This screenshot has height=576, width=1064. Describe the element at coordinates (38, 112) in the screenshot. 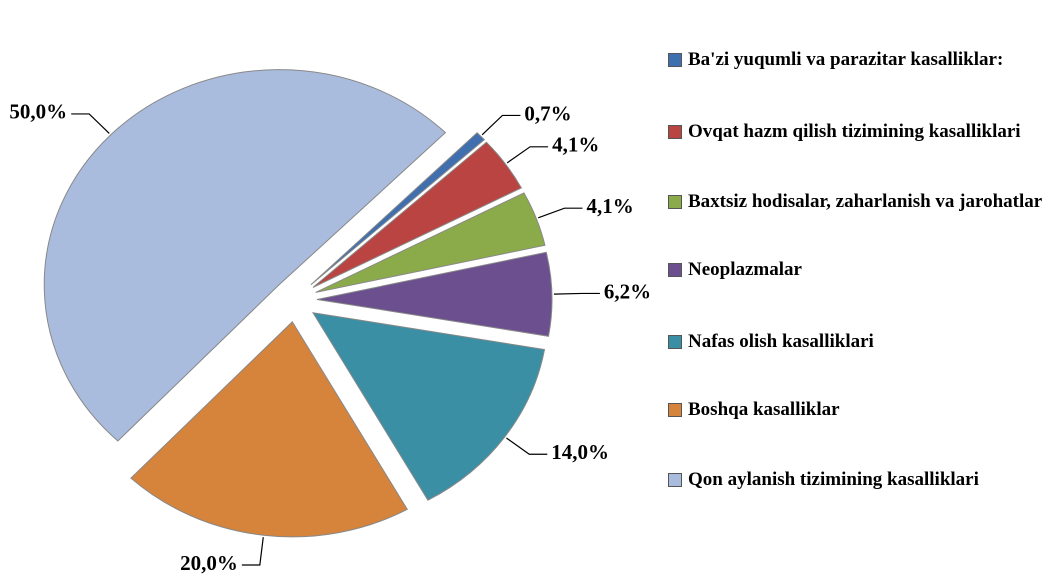

I see `data-label: 50,0%` at that location.